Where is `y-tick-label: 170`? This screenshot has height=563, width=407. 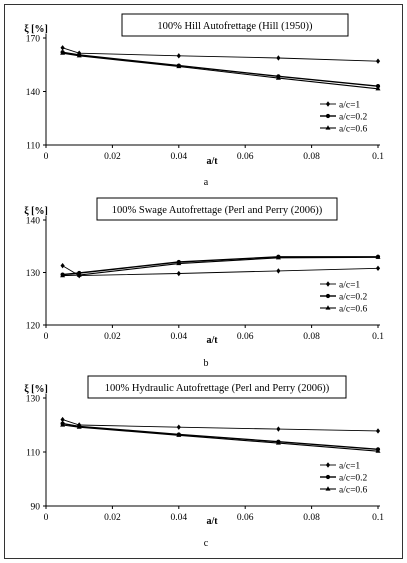 y-tick-label: 170 is located at coordinates (33, 40).